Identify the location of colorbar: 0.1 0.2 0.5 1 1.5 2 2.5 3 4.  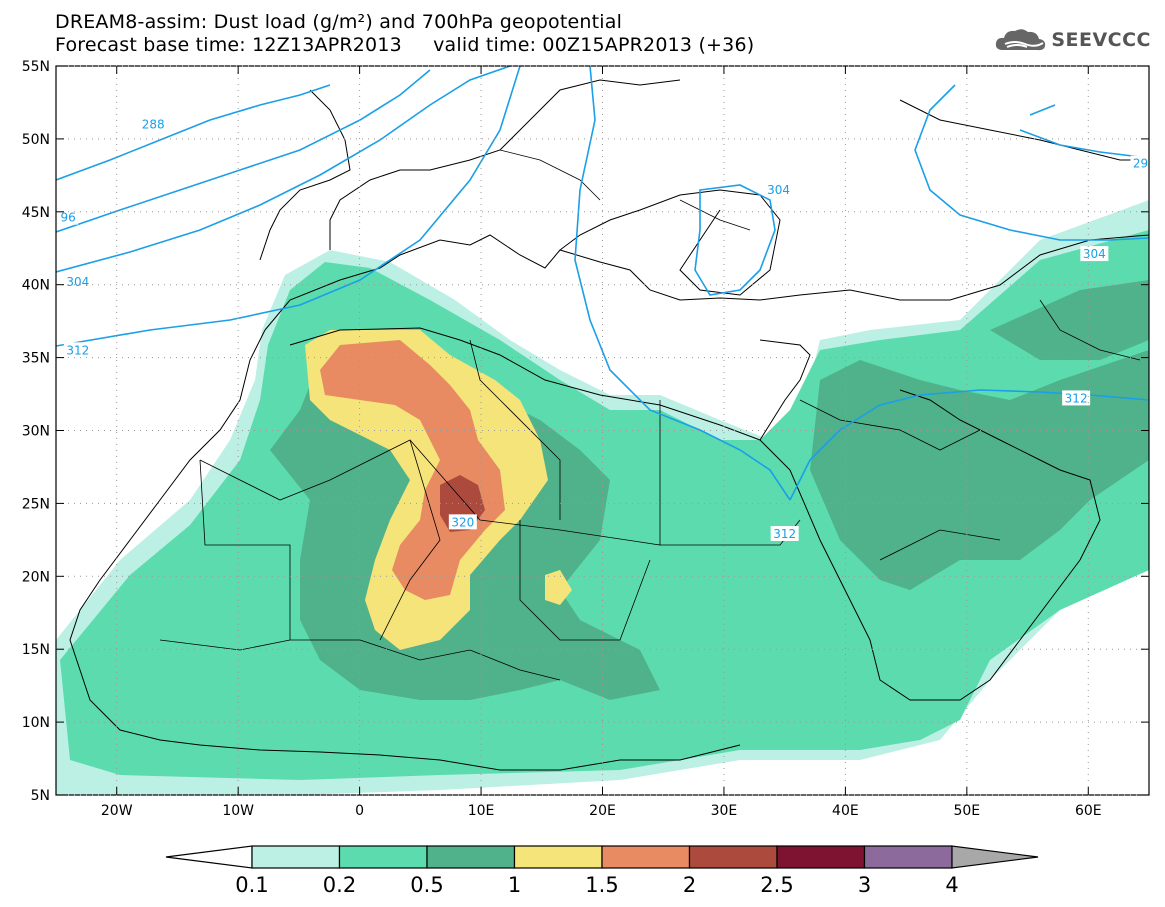
(602, 871).